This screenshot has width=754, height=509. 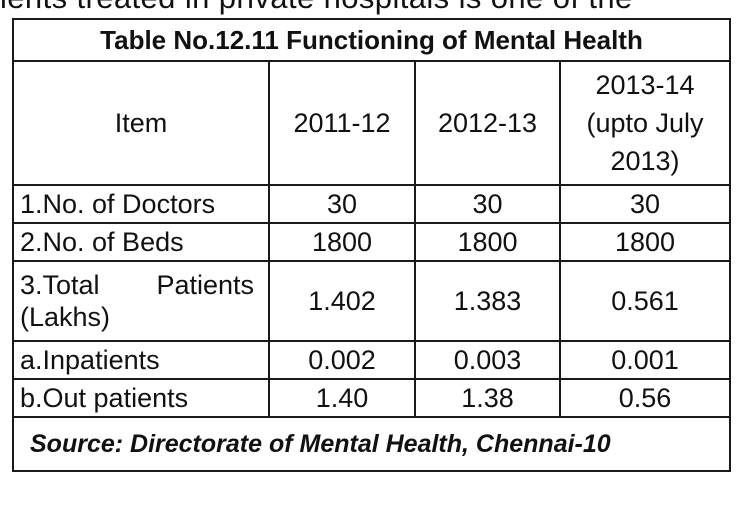 What do you see at coordinates (645, 161) in the screenshot?
I see `header-2013-14-line3: 2013)` at bounding box center [645, 161].